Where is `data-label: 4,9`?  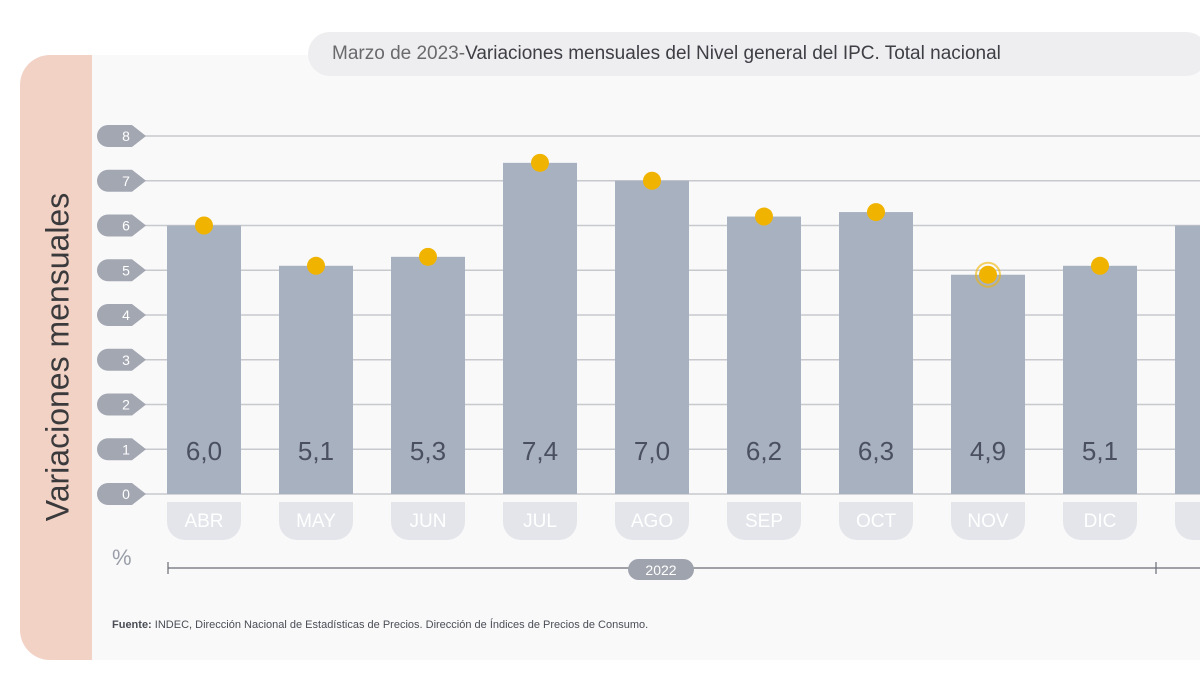 data-label: 4,9 is located at coordinates (988, 451).